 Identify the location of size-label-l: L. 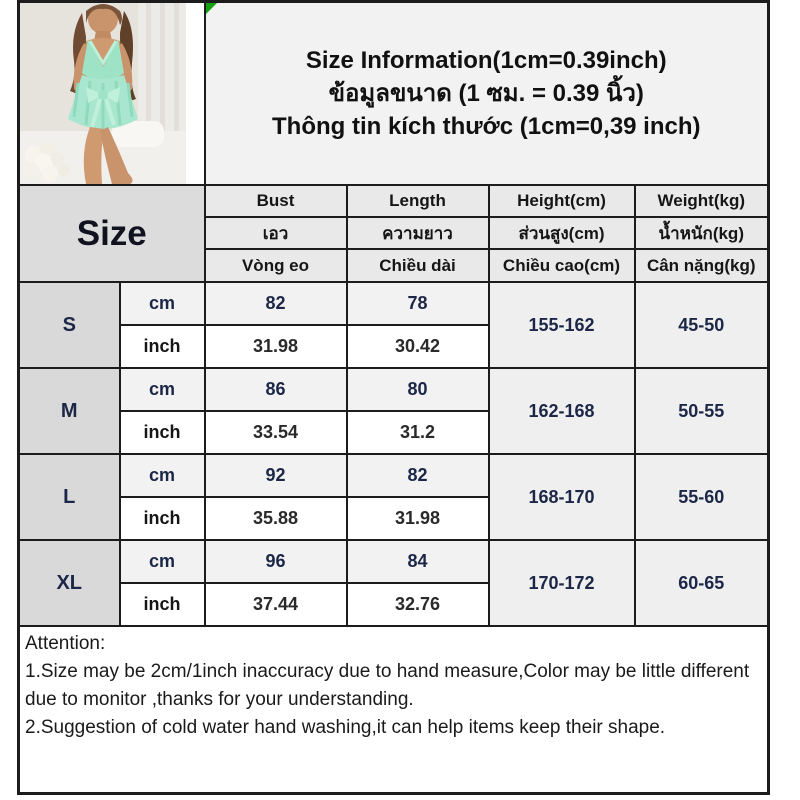
(69, 497).